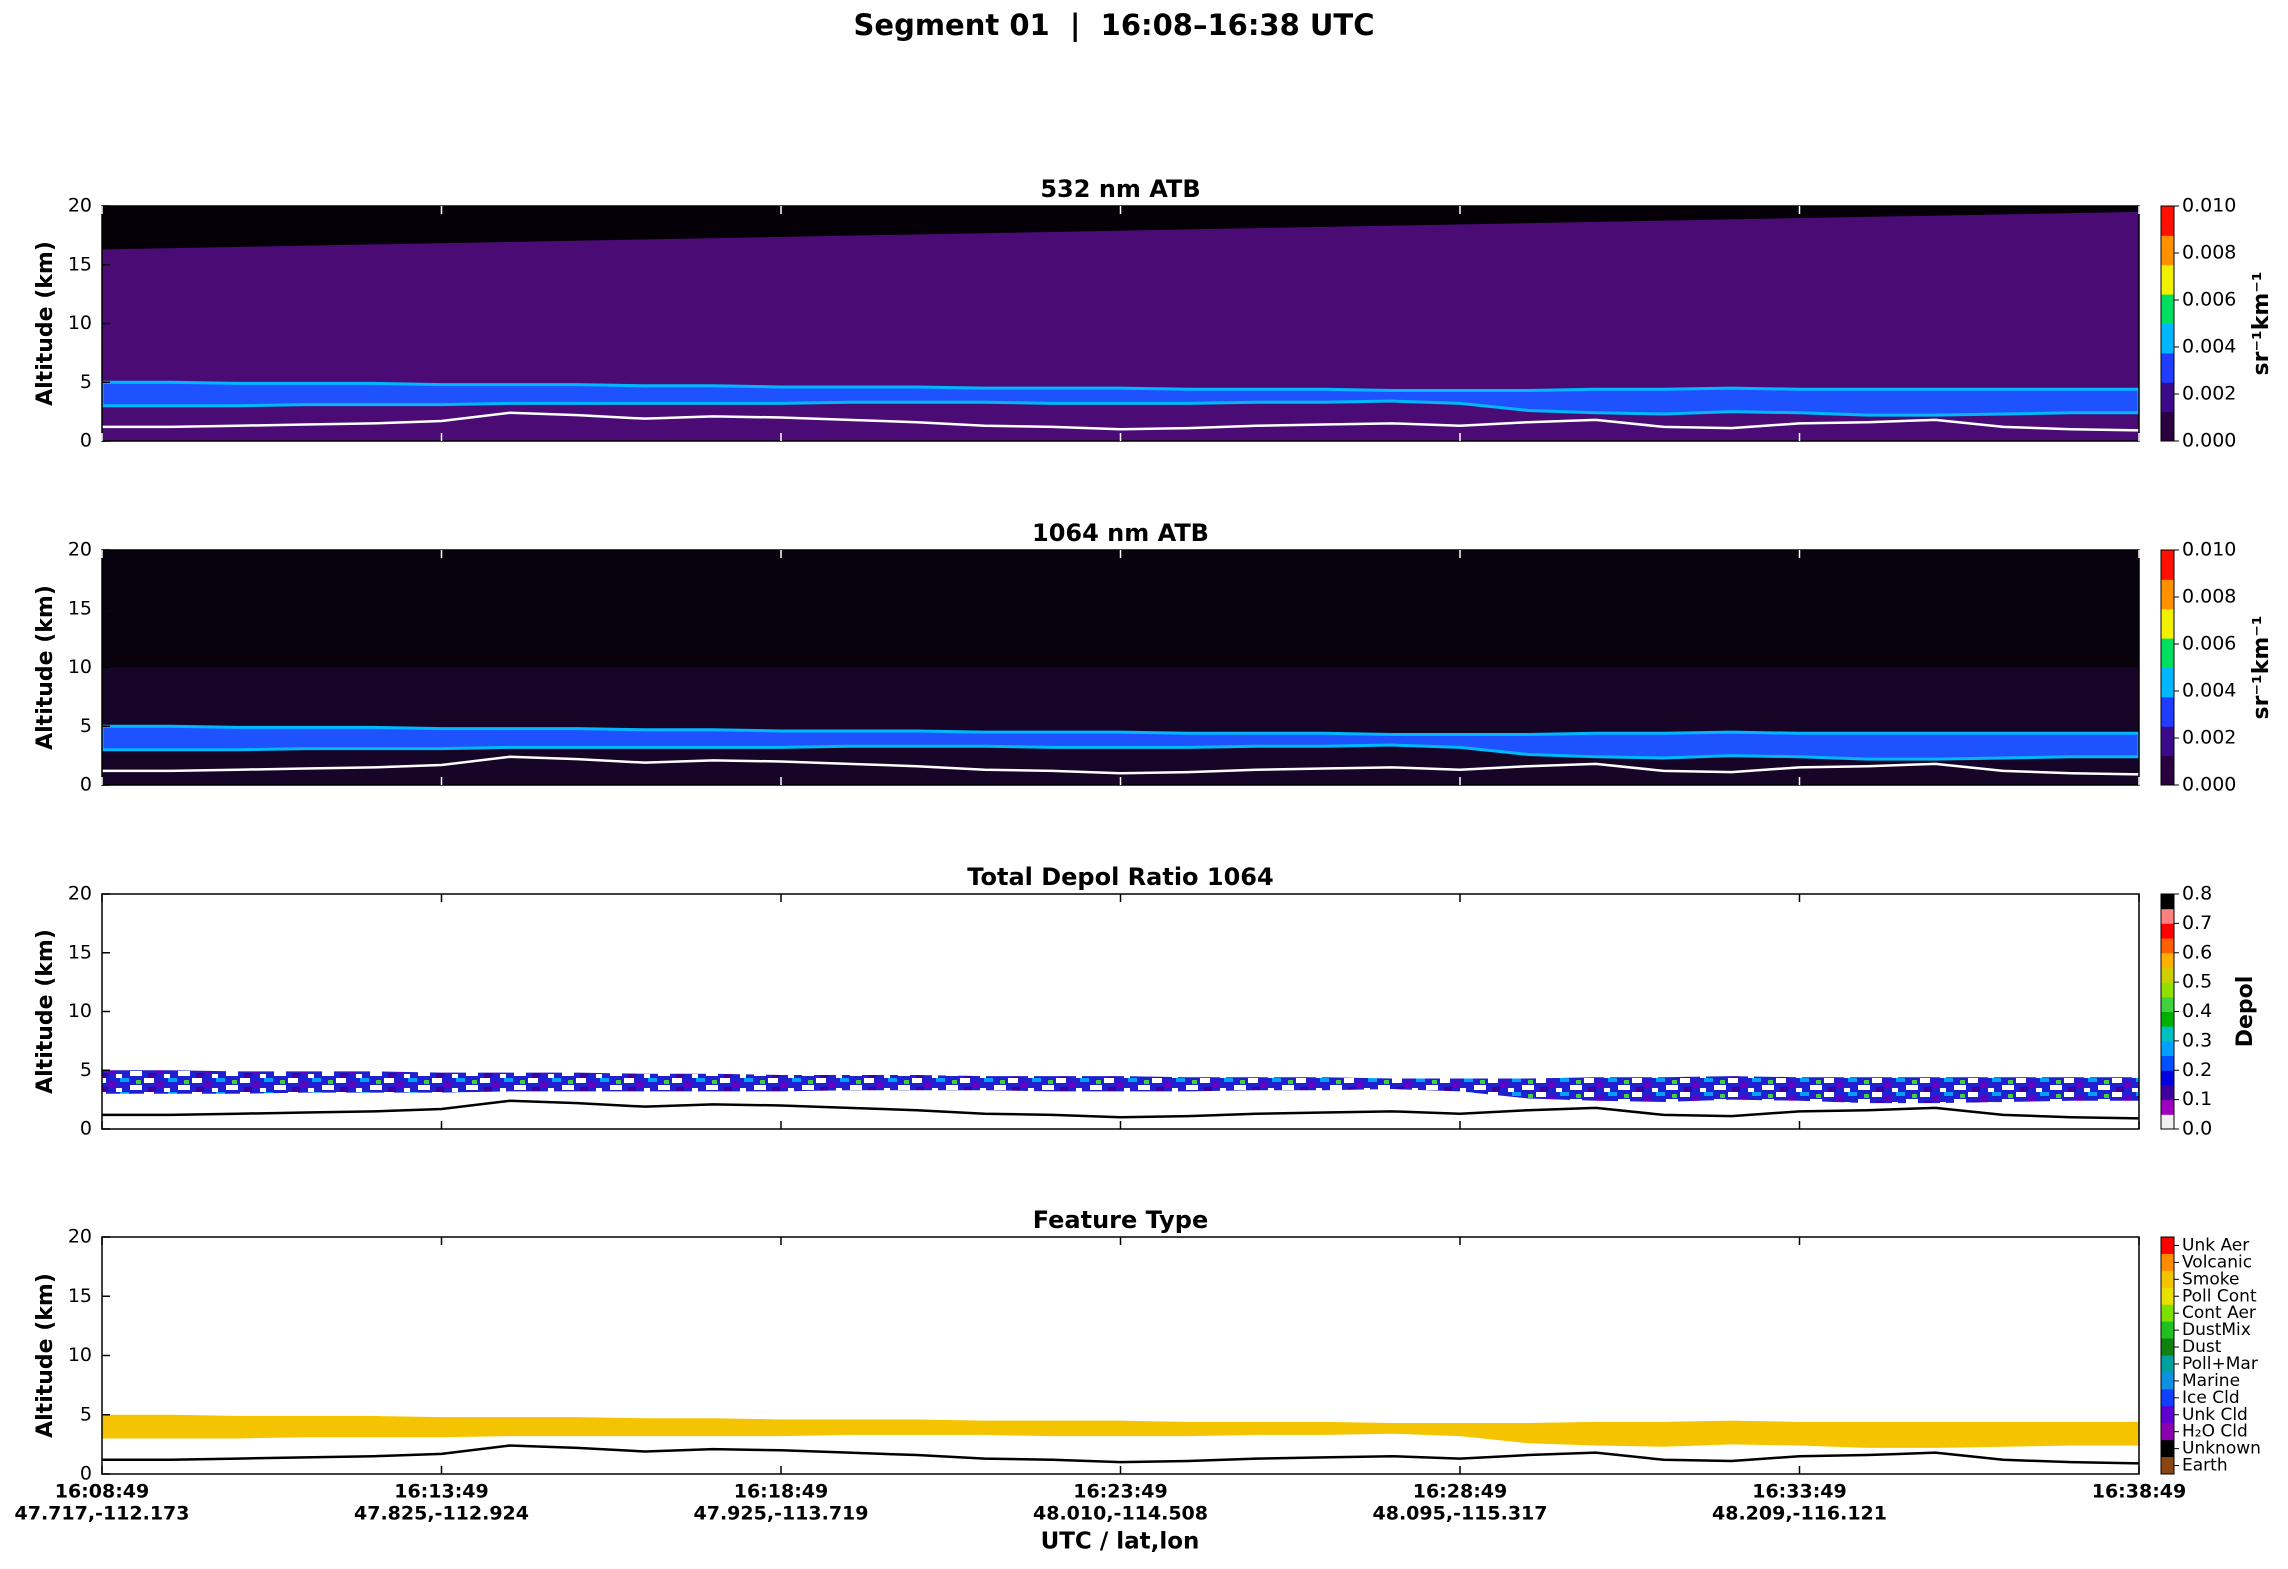 The image size is (2288, 1569). Describe the element at coordinates (2209, 785) in the screenshot. I see `colorbar-tick-label: 0.000` at that location.